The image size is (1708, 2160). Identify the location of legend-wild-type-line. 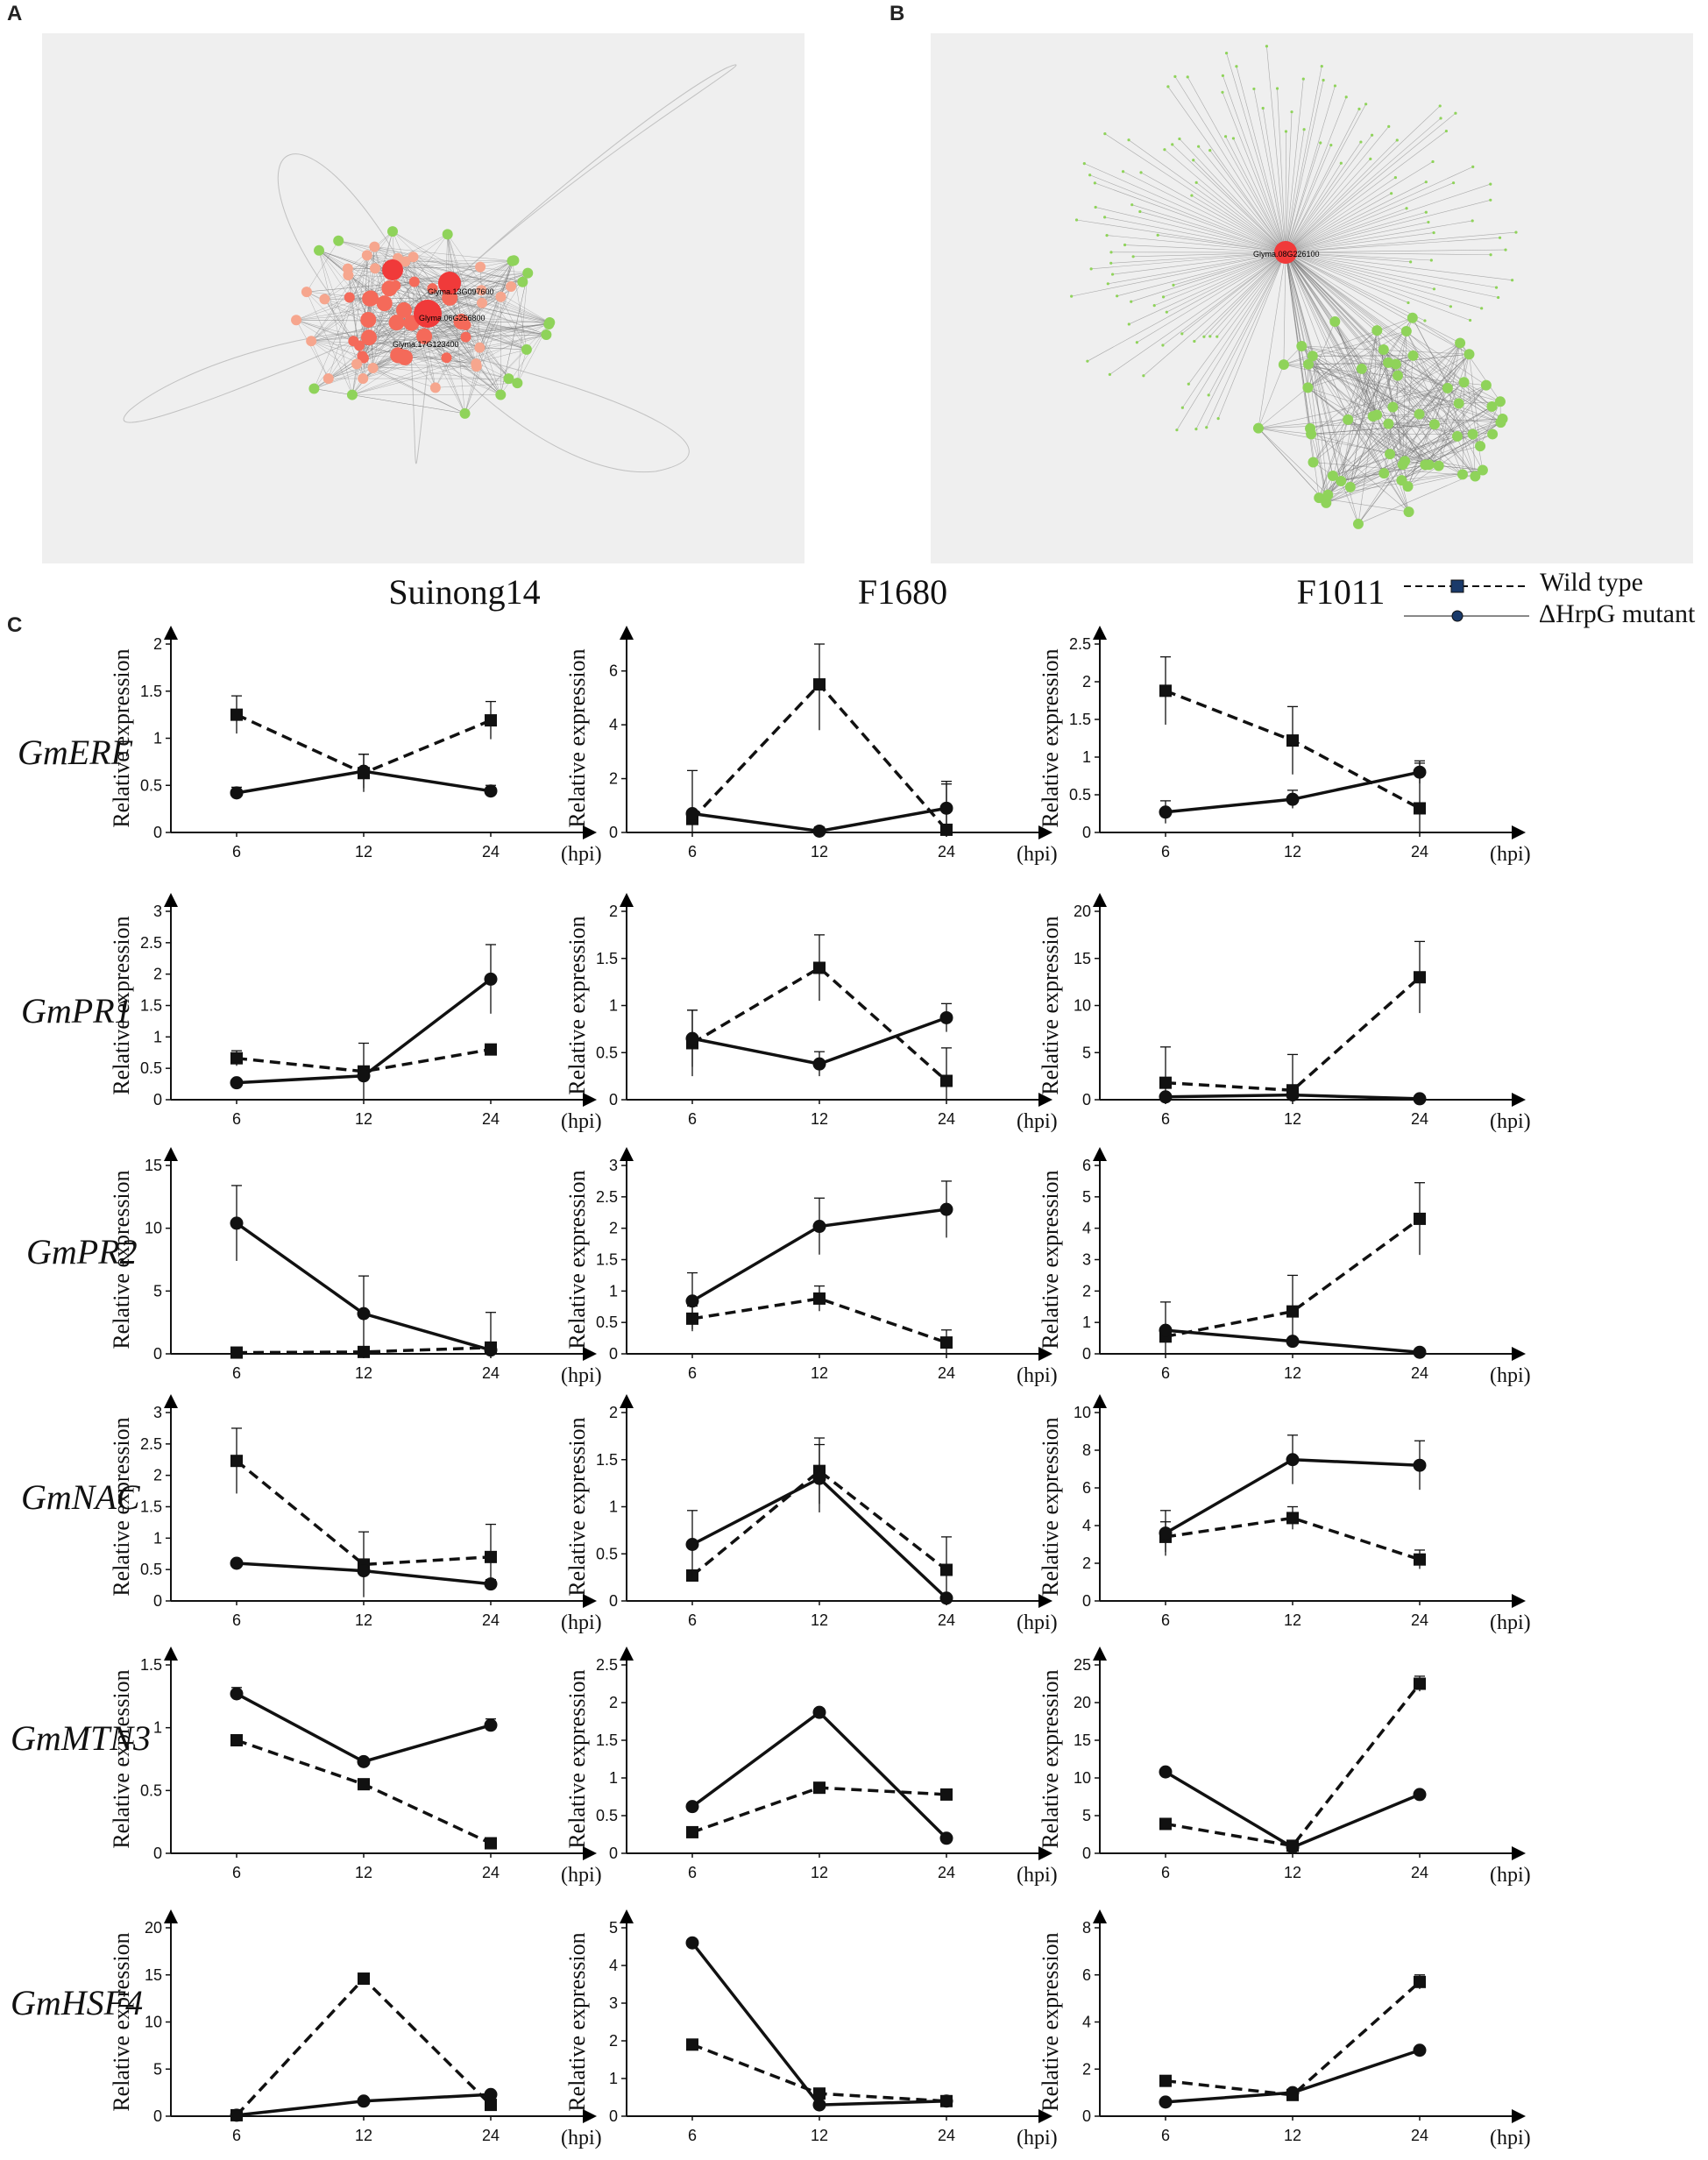
(1468, 584).